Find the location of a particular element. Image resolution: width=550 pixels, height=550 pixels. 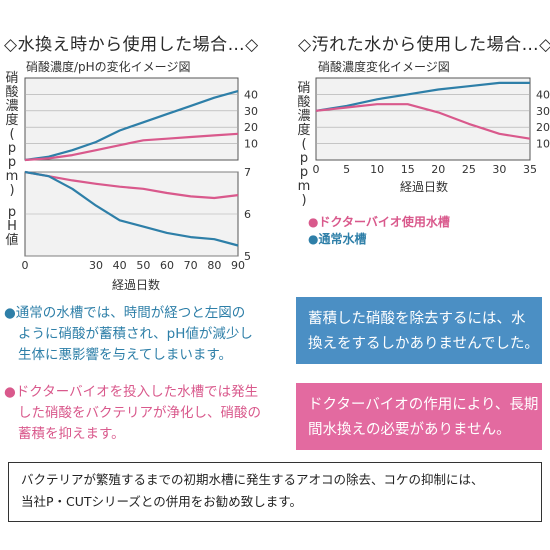

bullet-line: ように硝酸が蓄積され、pH値が減少し is located at coordinates (135, 334).